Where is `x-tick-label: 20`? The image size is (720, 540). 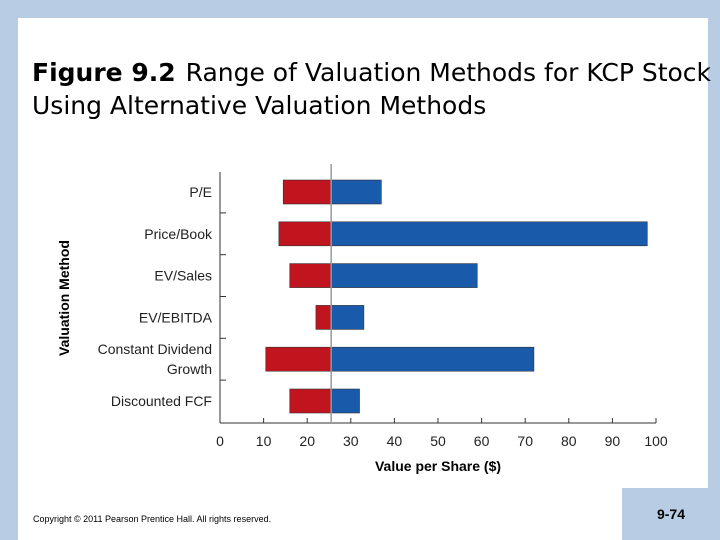
x-tick-label: 20 is located at coordinates (307, 441).